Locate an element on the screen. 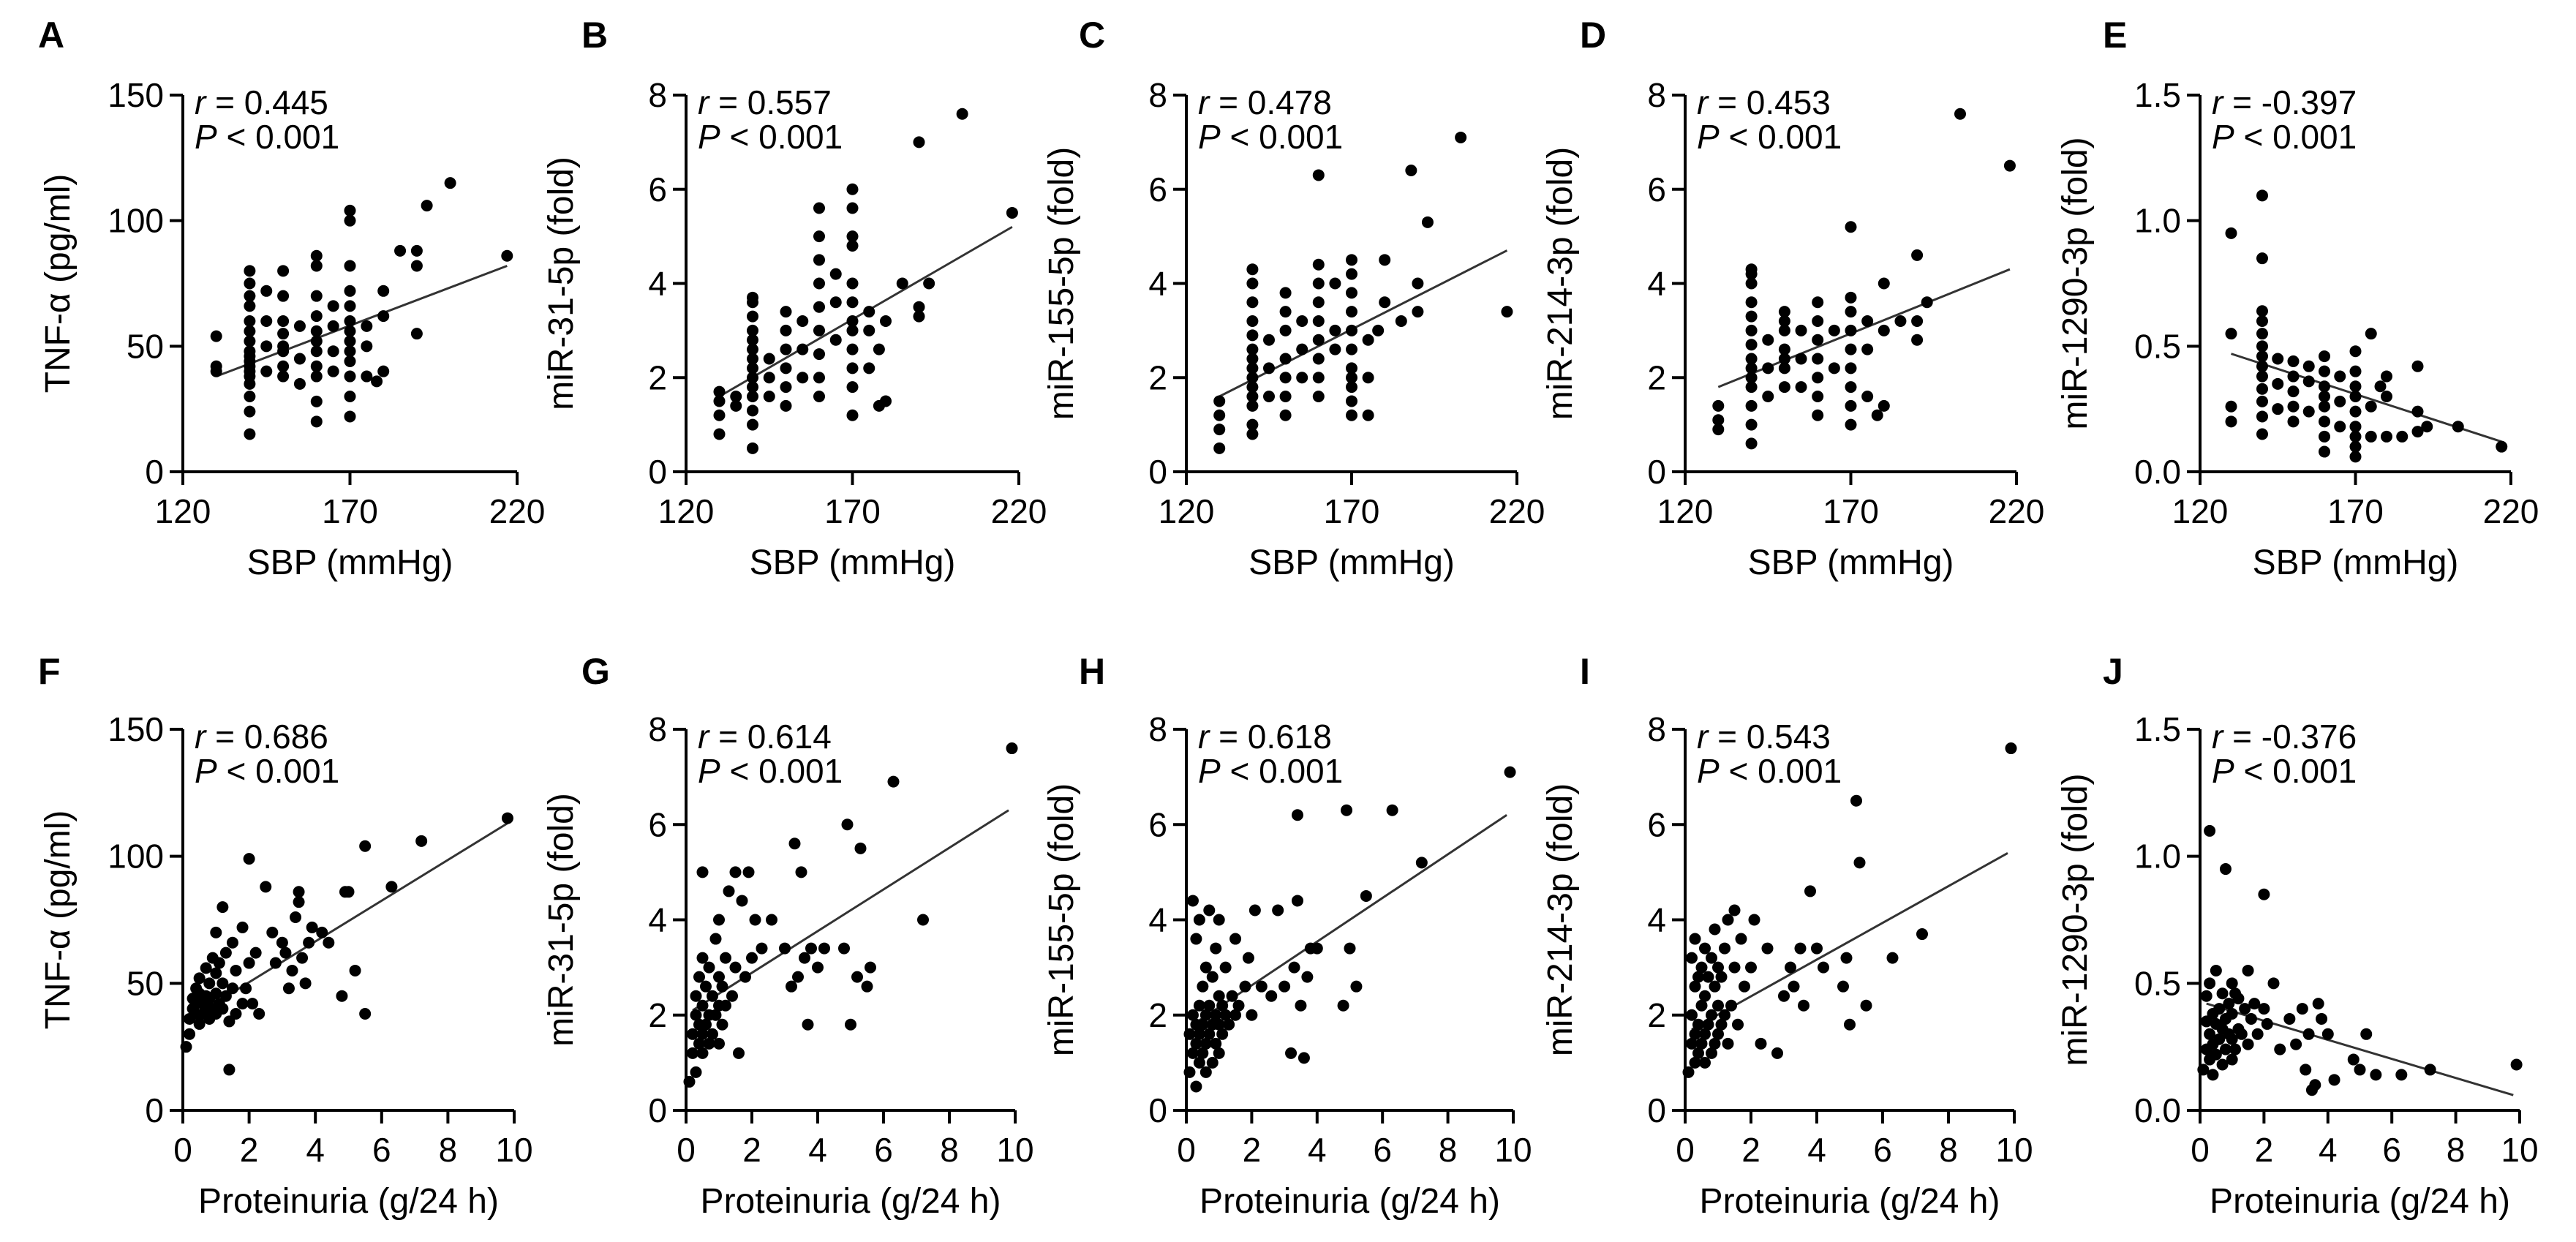 The width and height of the screenshot is (2576, 1242). p-value: P < 0.001 is located at coordinates (770, 137).